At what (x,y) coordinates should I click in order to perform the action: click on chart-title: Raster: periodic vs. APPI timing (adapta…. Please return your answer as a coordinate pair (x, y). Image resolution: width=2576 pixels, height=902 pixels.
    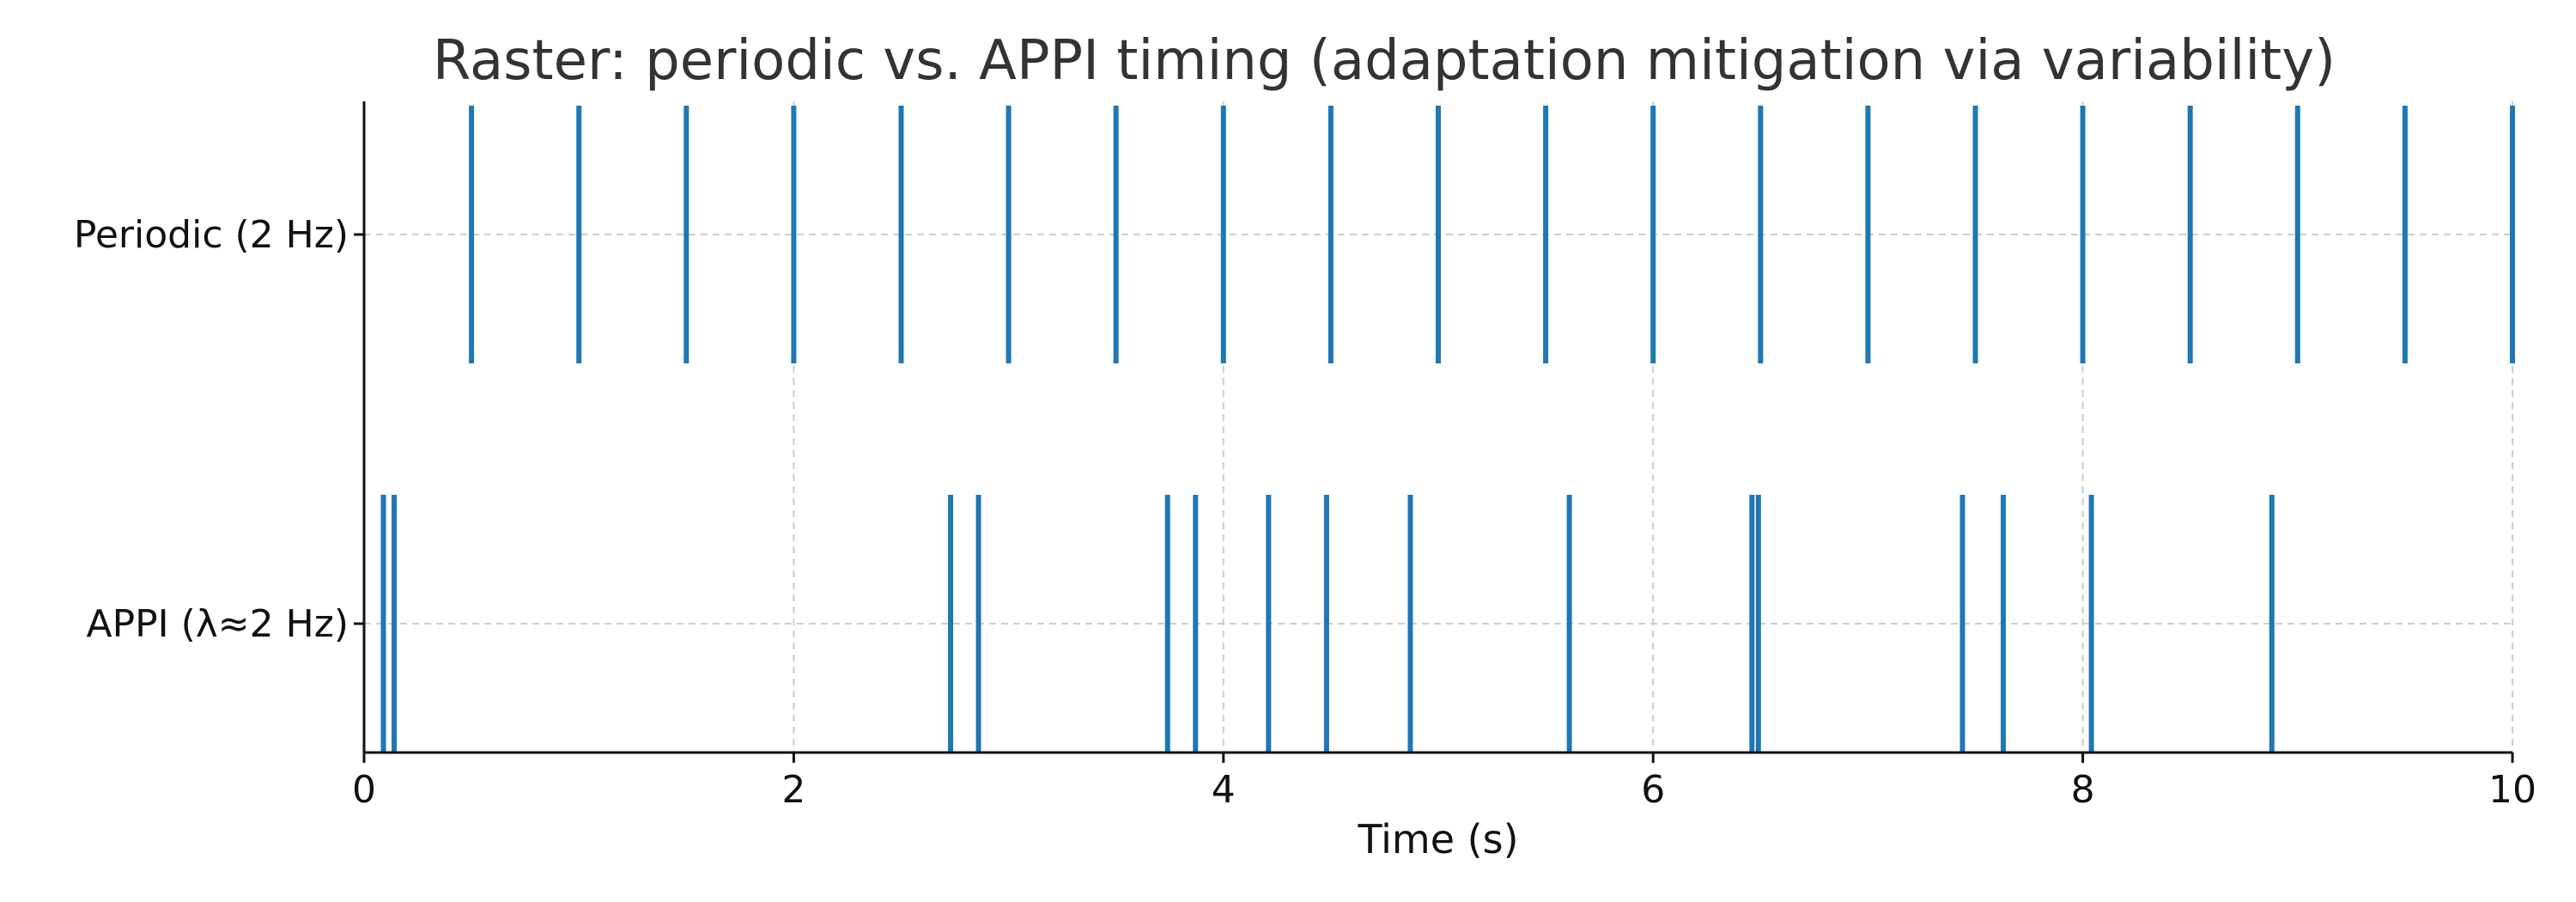
    Looking at the image, I should click on (1385, 61).